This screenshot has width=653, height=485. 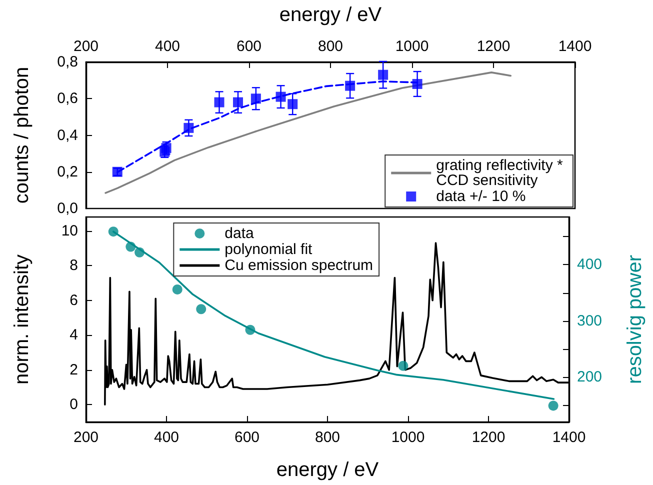 What do you see at coordinates (74, 300) in the screenshot?
I see `y-tick-label: 6` at bounding box center [74, 300].